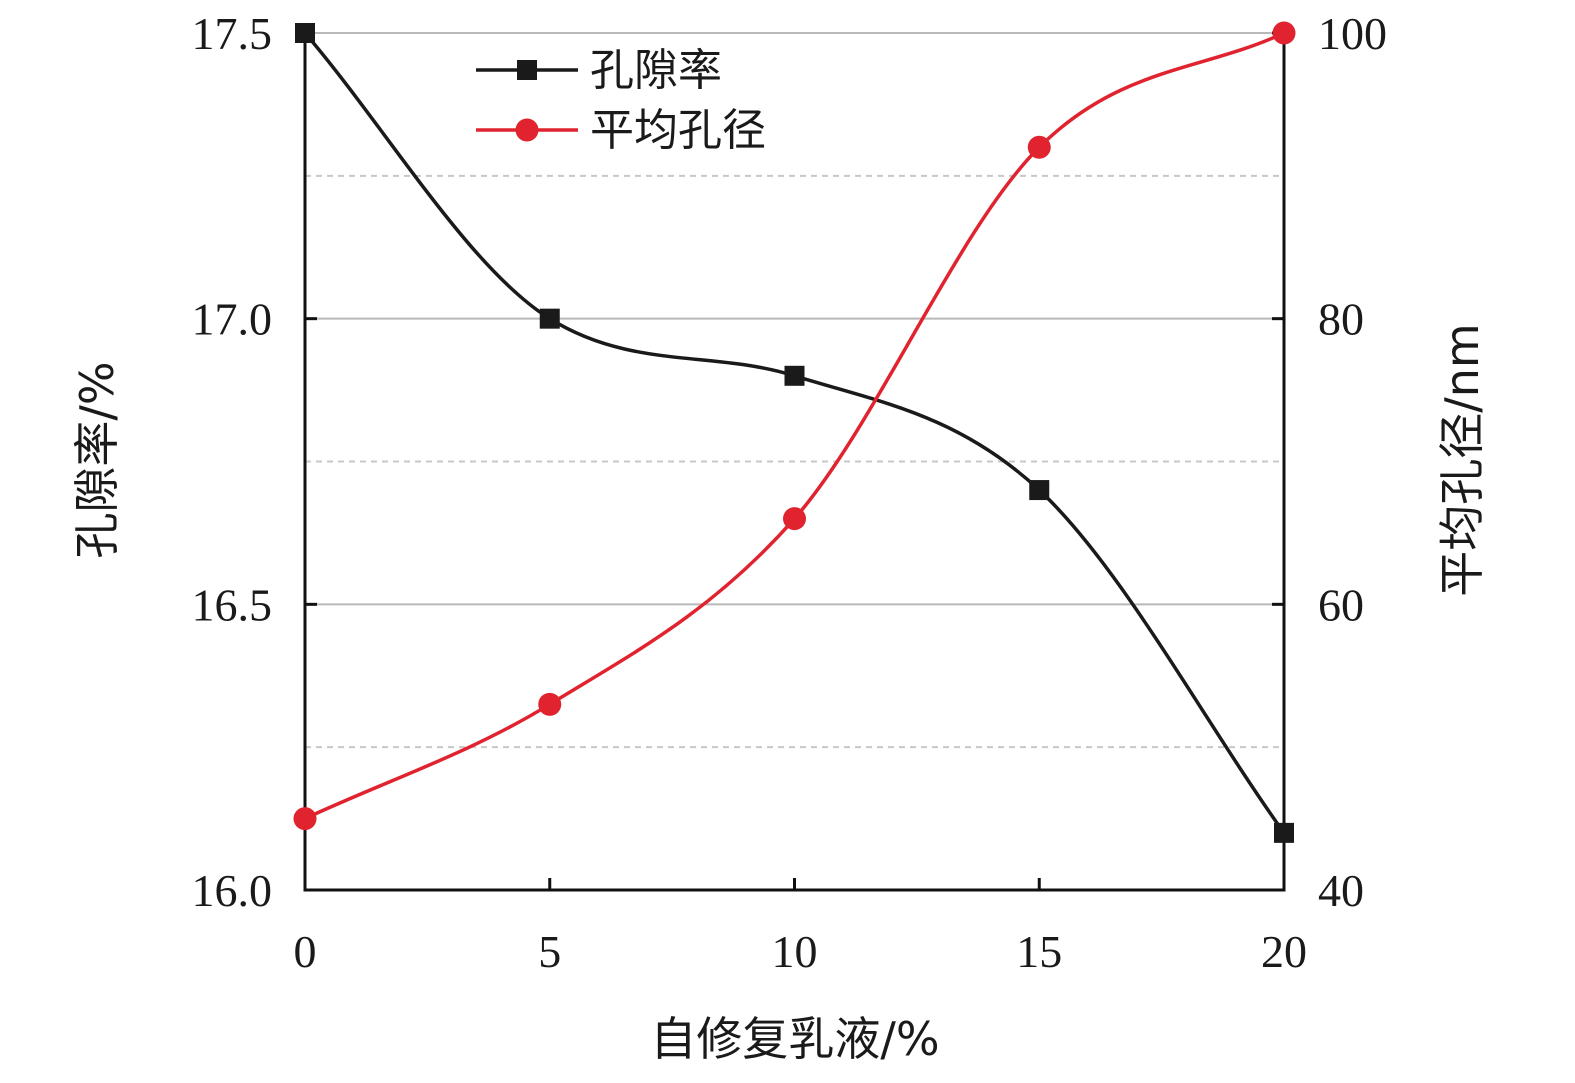  I want to click on left-y-axis-ticks: 16.0 16.5 17.0 17.5, so click(254, 462).